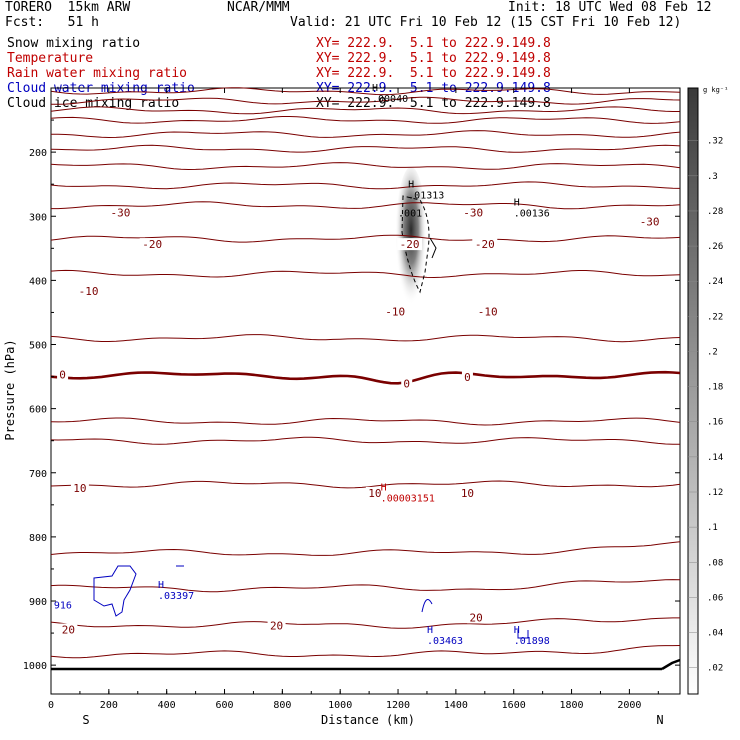 Image resolution: width=740 pixels, height=740 pixels. What do you see at coordinates (398, 705) in the screenshot?
I see `x-tick-label: 1200` at bounding box center [398, 705].